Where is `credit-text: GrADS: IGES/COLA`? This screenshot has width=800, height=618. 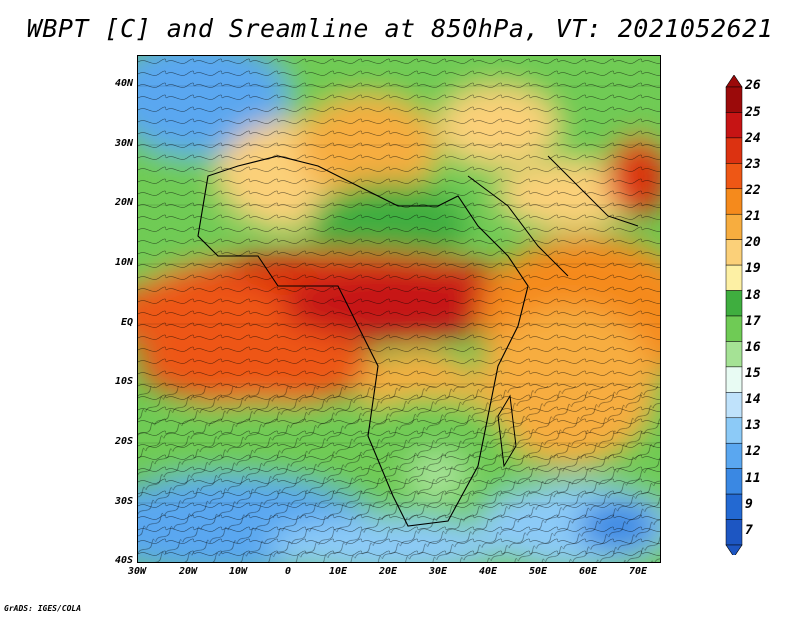 credit-text: GrADS: IGES/COLA is located at coordinates (43, 608).